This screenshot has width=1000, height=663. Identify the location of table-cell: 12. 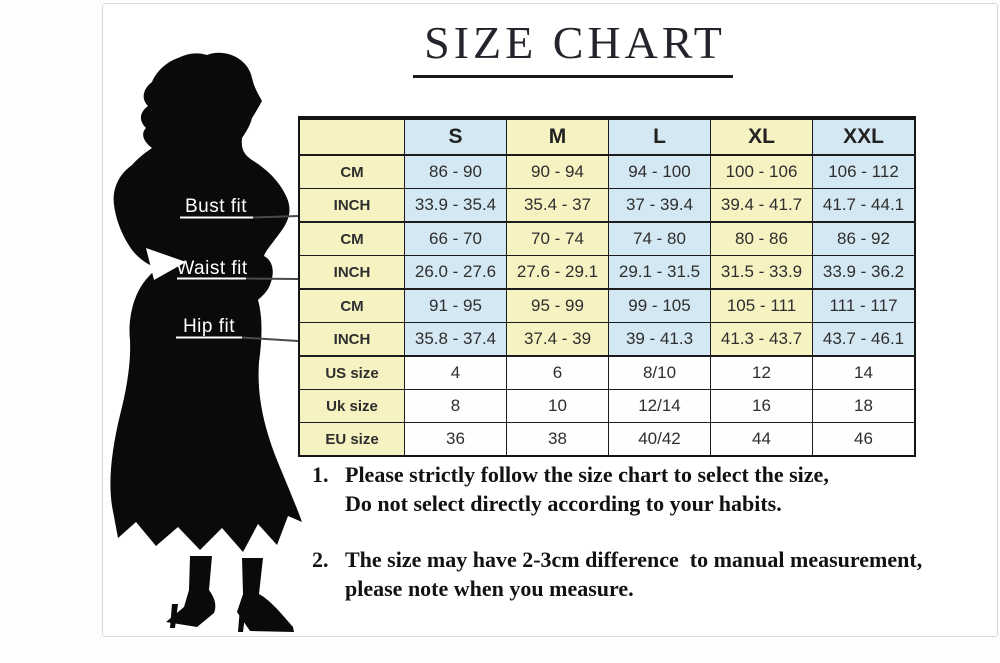
(761, 372).